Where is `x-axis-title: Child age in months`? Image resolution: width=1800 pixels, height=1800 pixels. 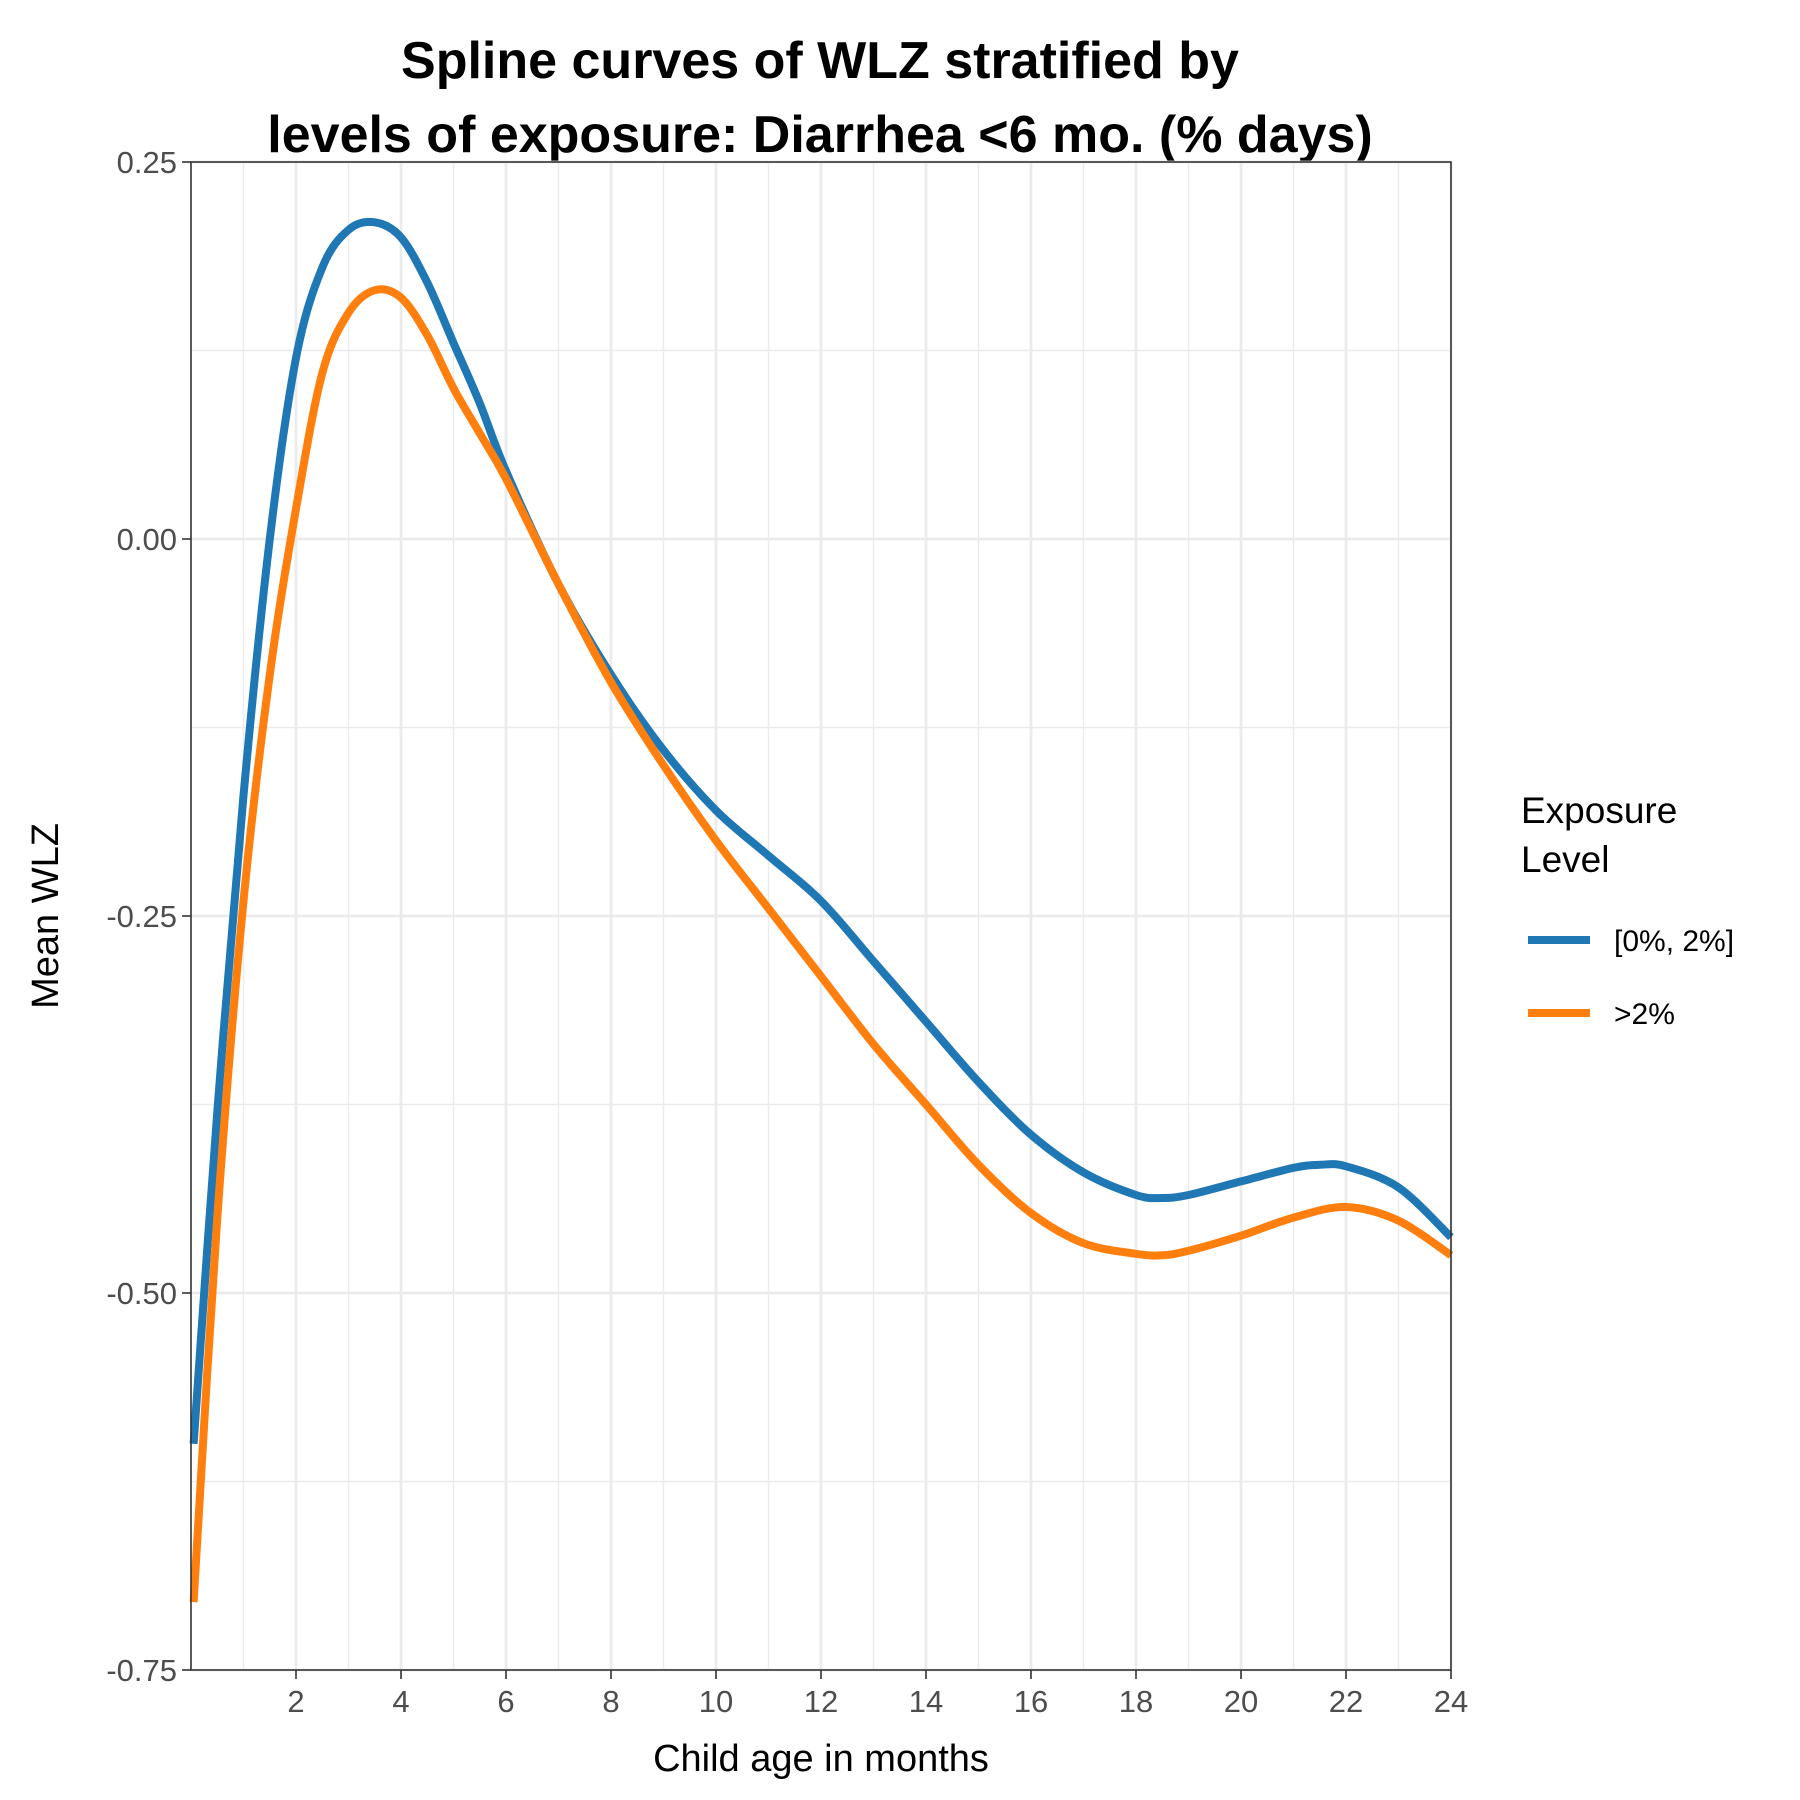
x-axis-title: Child age in months is located at coordinates (821, 1759).